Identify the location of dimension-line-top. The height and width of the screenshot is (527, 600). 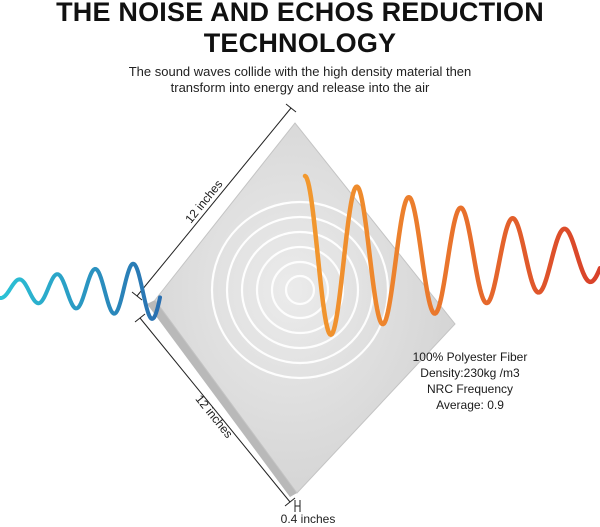
(214, 202).